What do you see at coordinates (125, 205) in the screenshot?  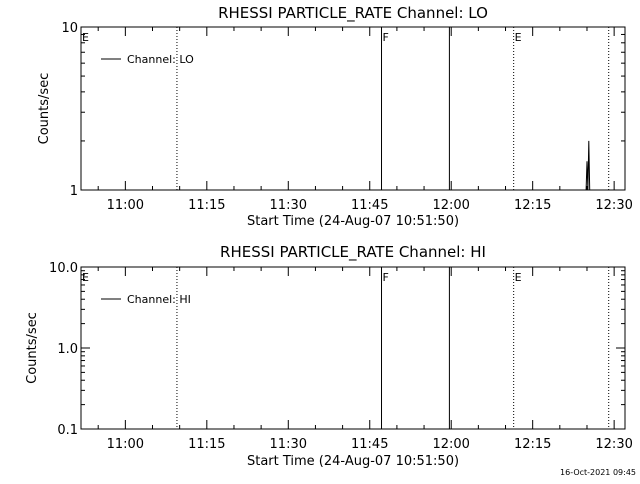 I see `panel-1-x-tick-label: 11:00` at bounding box center [125, 205].